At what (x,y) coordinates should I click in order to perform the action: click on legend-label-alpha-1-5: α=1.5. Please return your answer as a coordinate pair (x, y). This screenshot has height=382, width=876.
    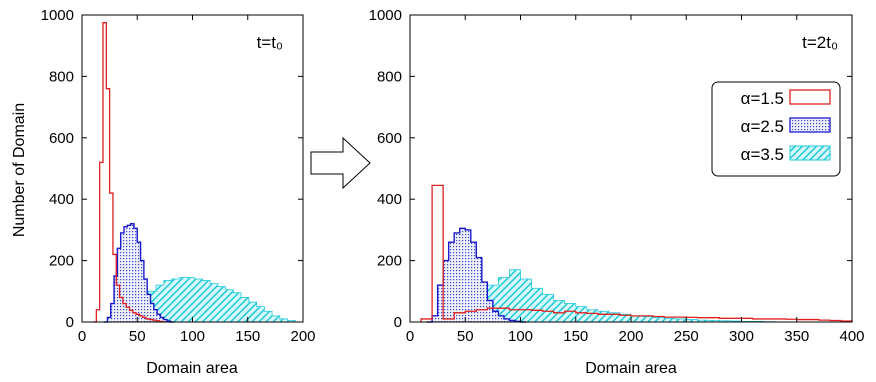
    Looking at the image, I should click on (762, 98).